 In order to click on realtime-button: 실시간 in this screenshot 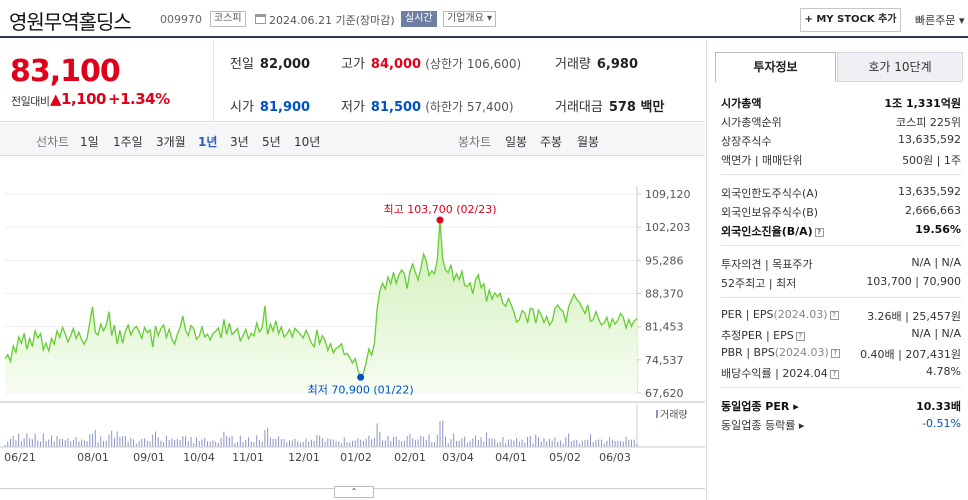, I will do `click(419, 19)`.